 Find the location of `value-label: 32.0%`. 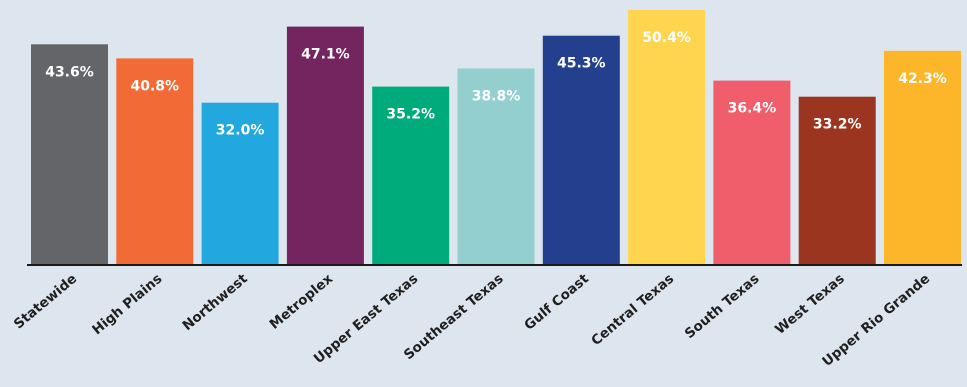

value-label: 32.0% is located at coordinates (240, 131).